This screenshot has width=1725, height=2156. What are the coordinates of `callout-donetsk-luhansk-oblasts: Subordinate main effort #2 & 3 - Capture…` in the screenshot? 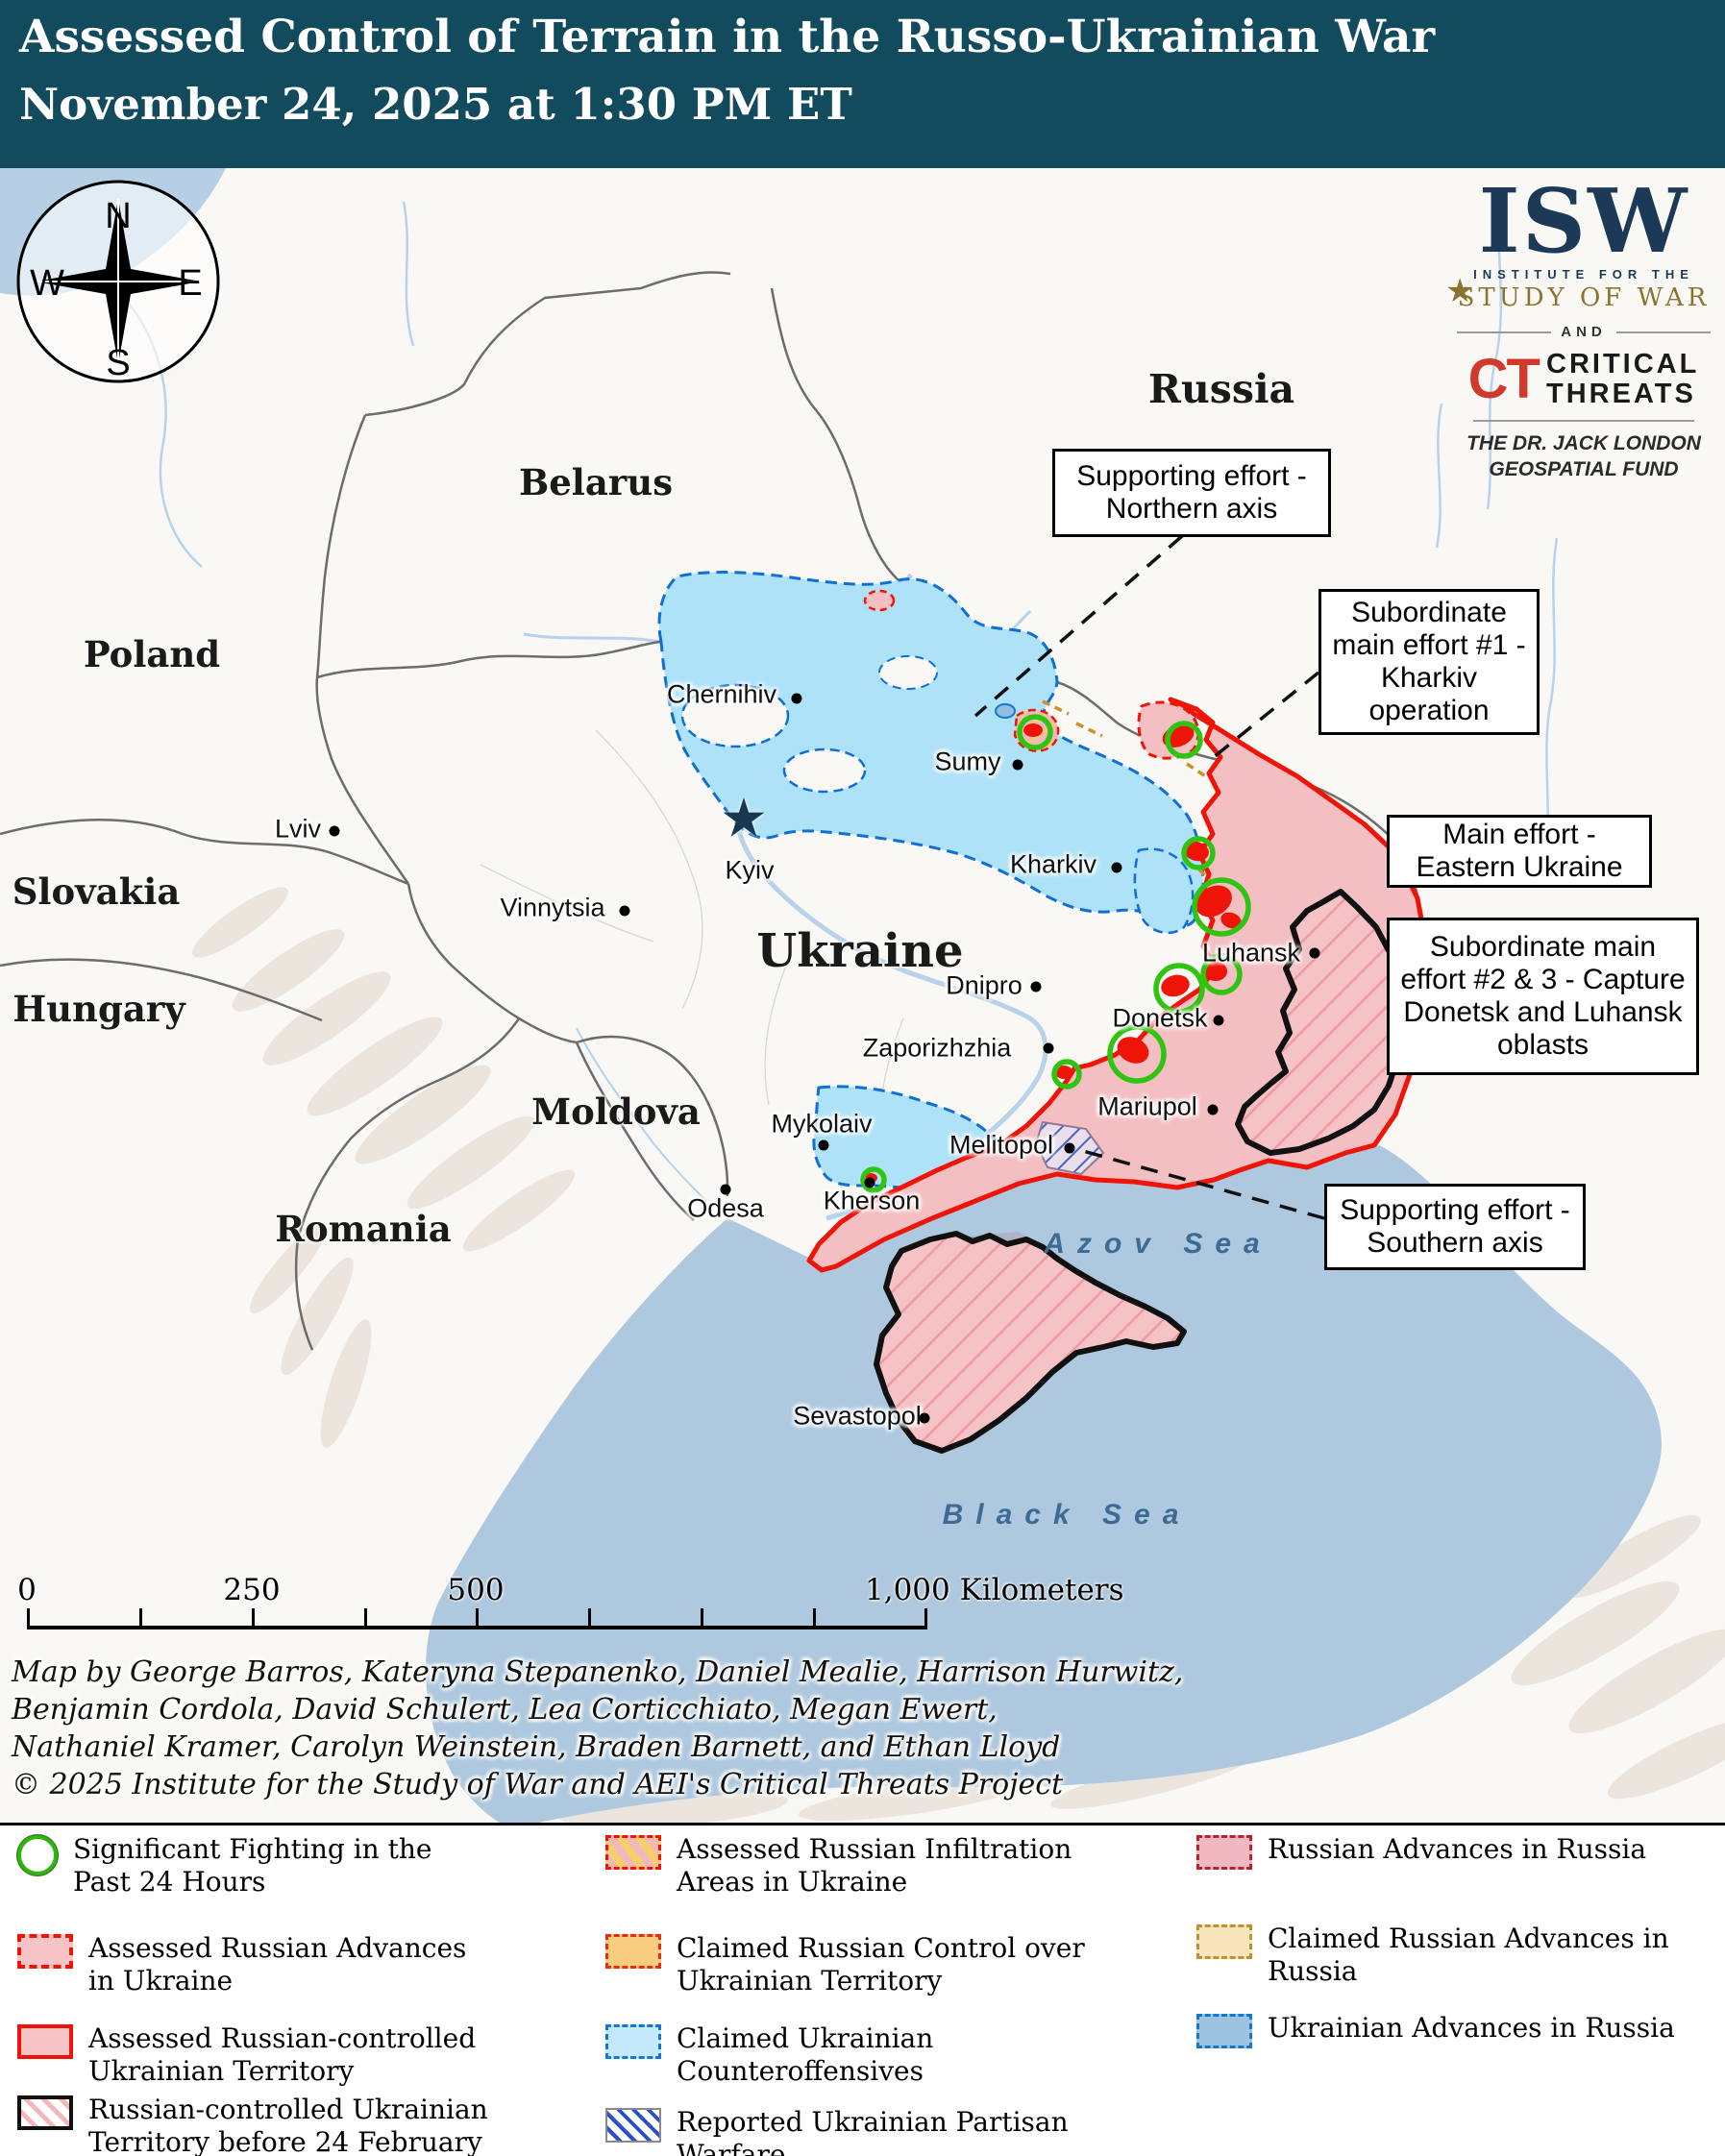 It's located at (1543, 997).